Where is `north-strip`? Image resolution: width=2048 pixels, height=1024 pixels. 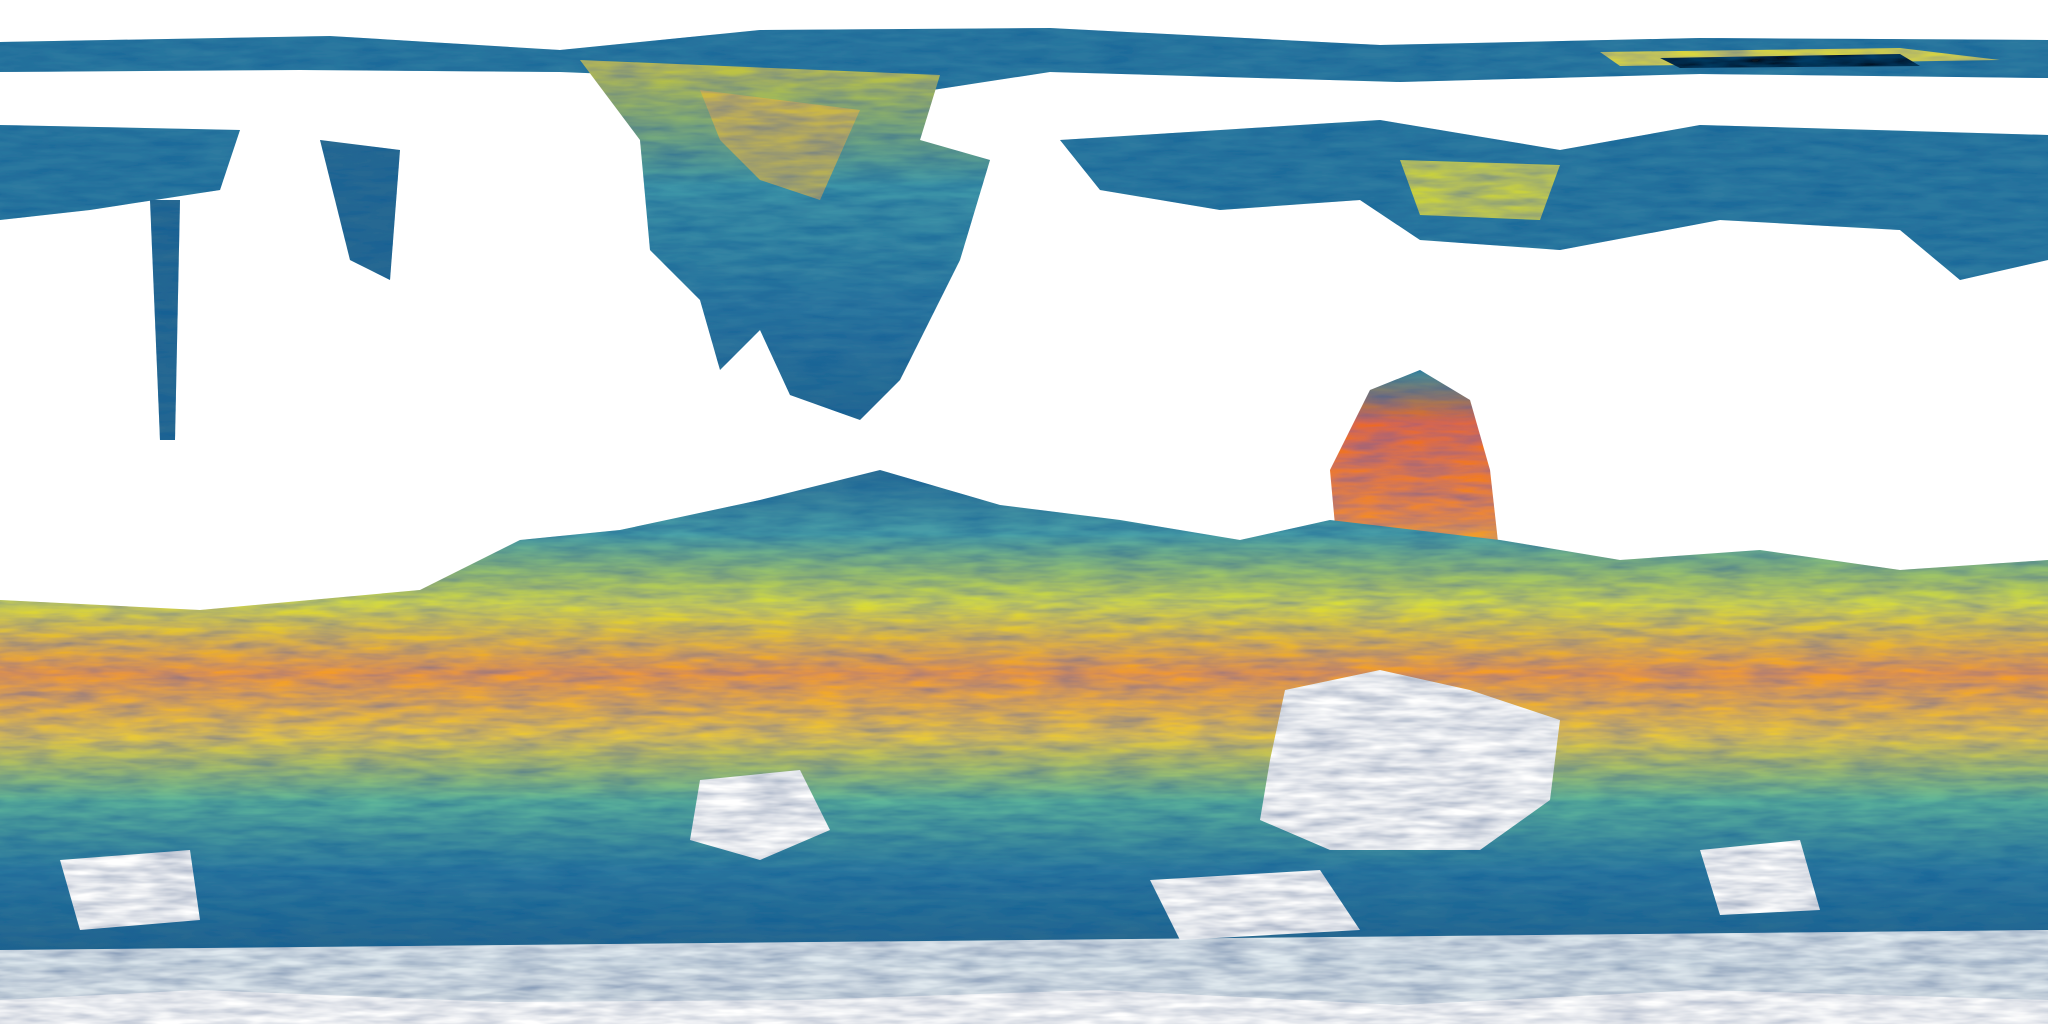
north-strip is located at coordinates (1024, 61).